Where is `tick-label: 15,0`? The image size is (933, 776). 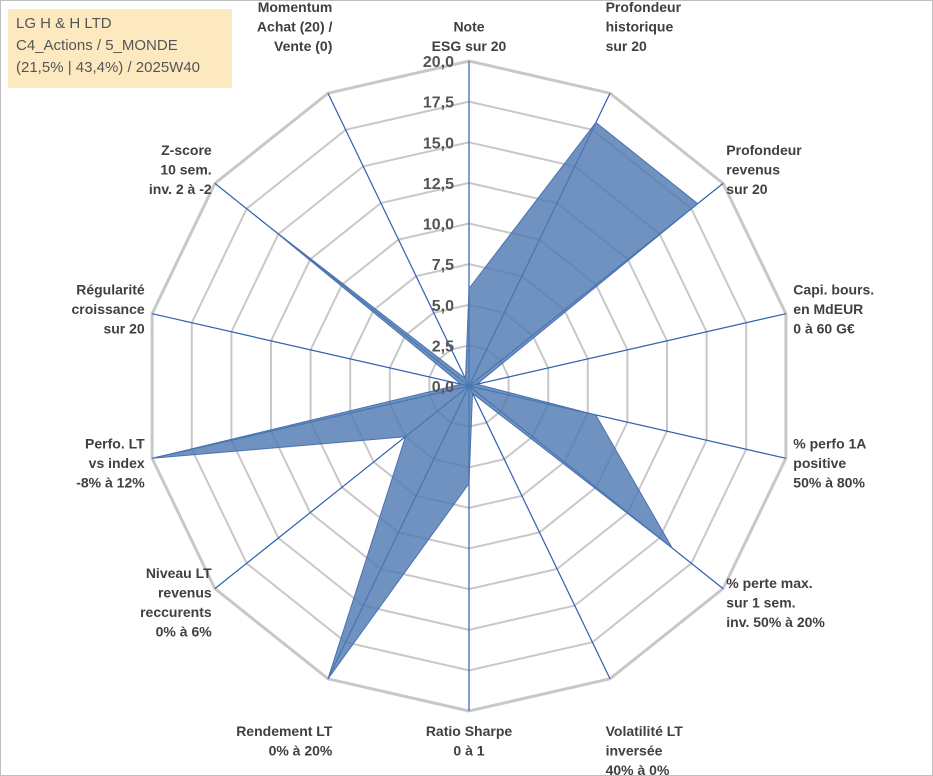 tick-label: 15,0 is located at coordinates (438, 143).